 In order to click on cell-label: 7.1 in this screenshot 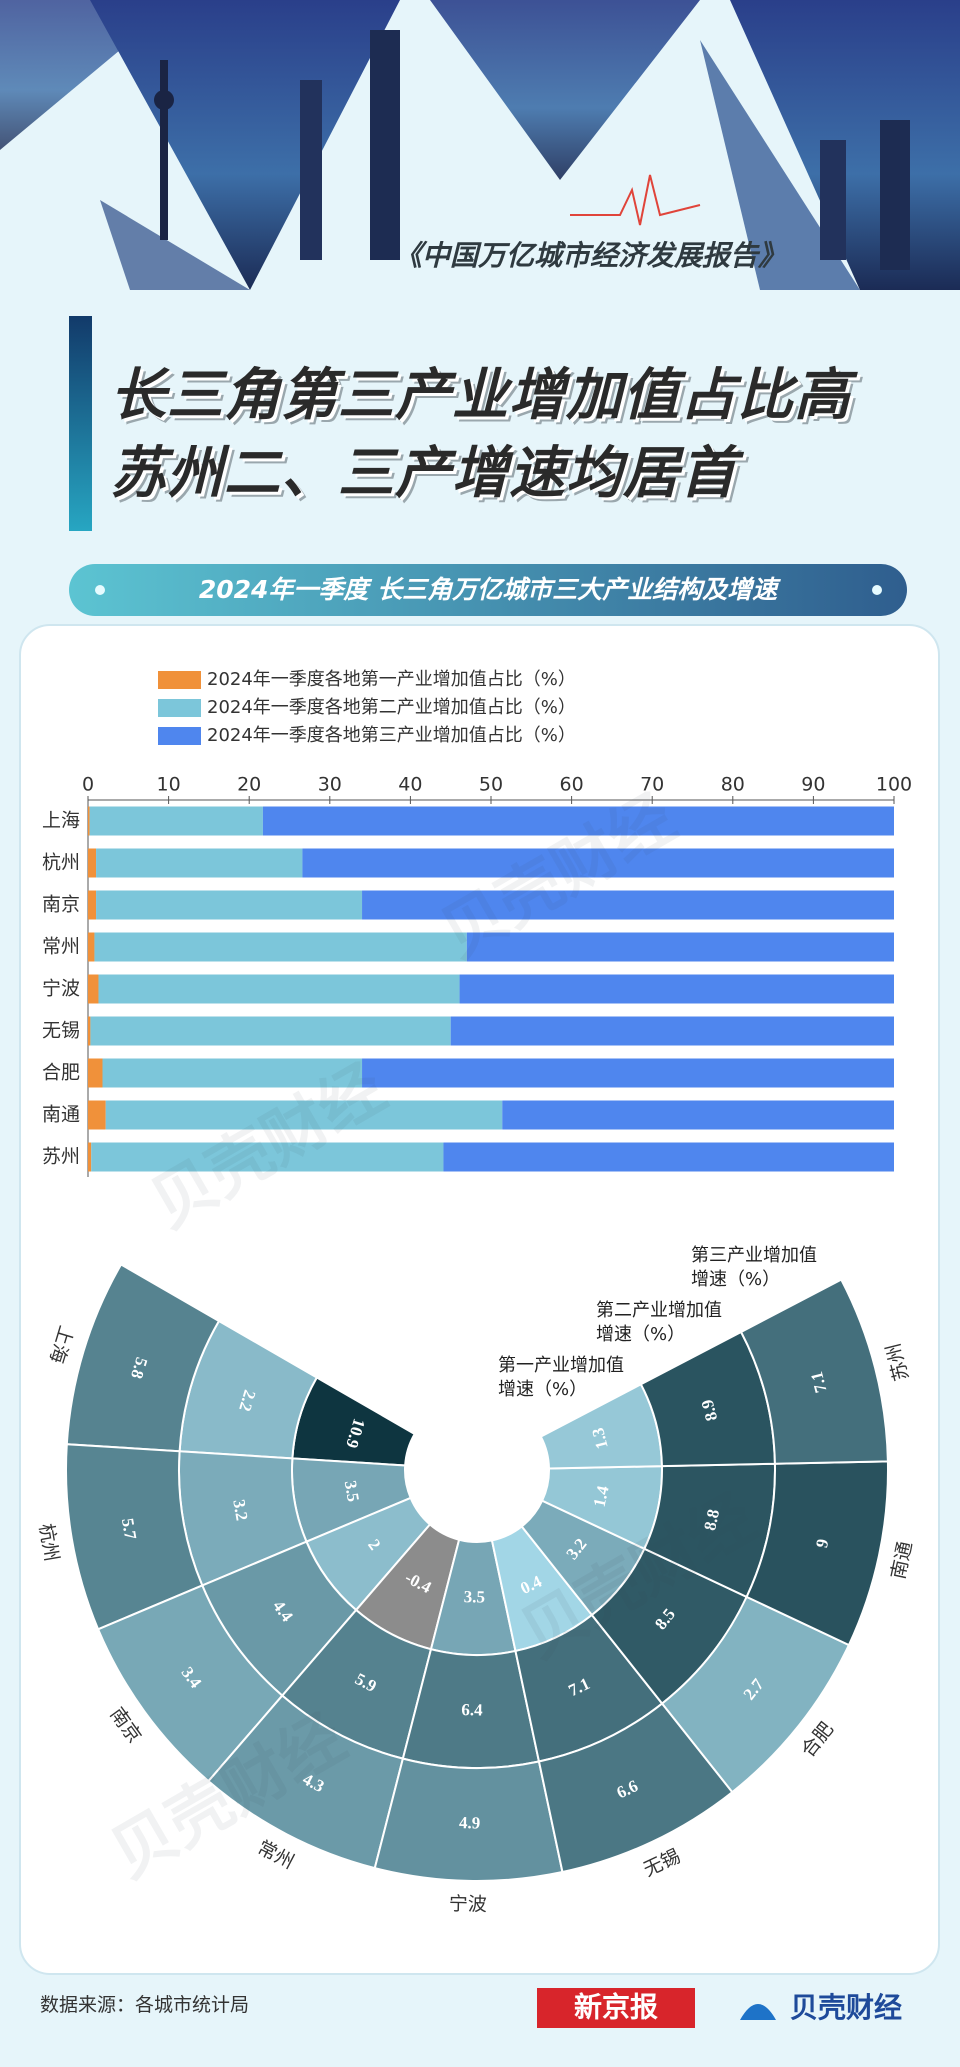, I will do `click(819, 1382)`.